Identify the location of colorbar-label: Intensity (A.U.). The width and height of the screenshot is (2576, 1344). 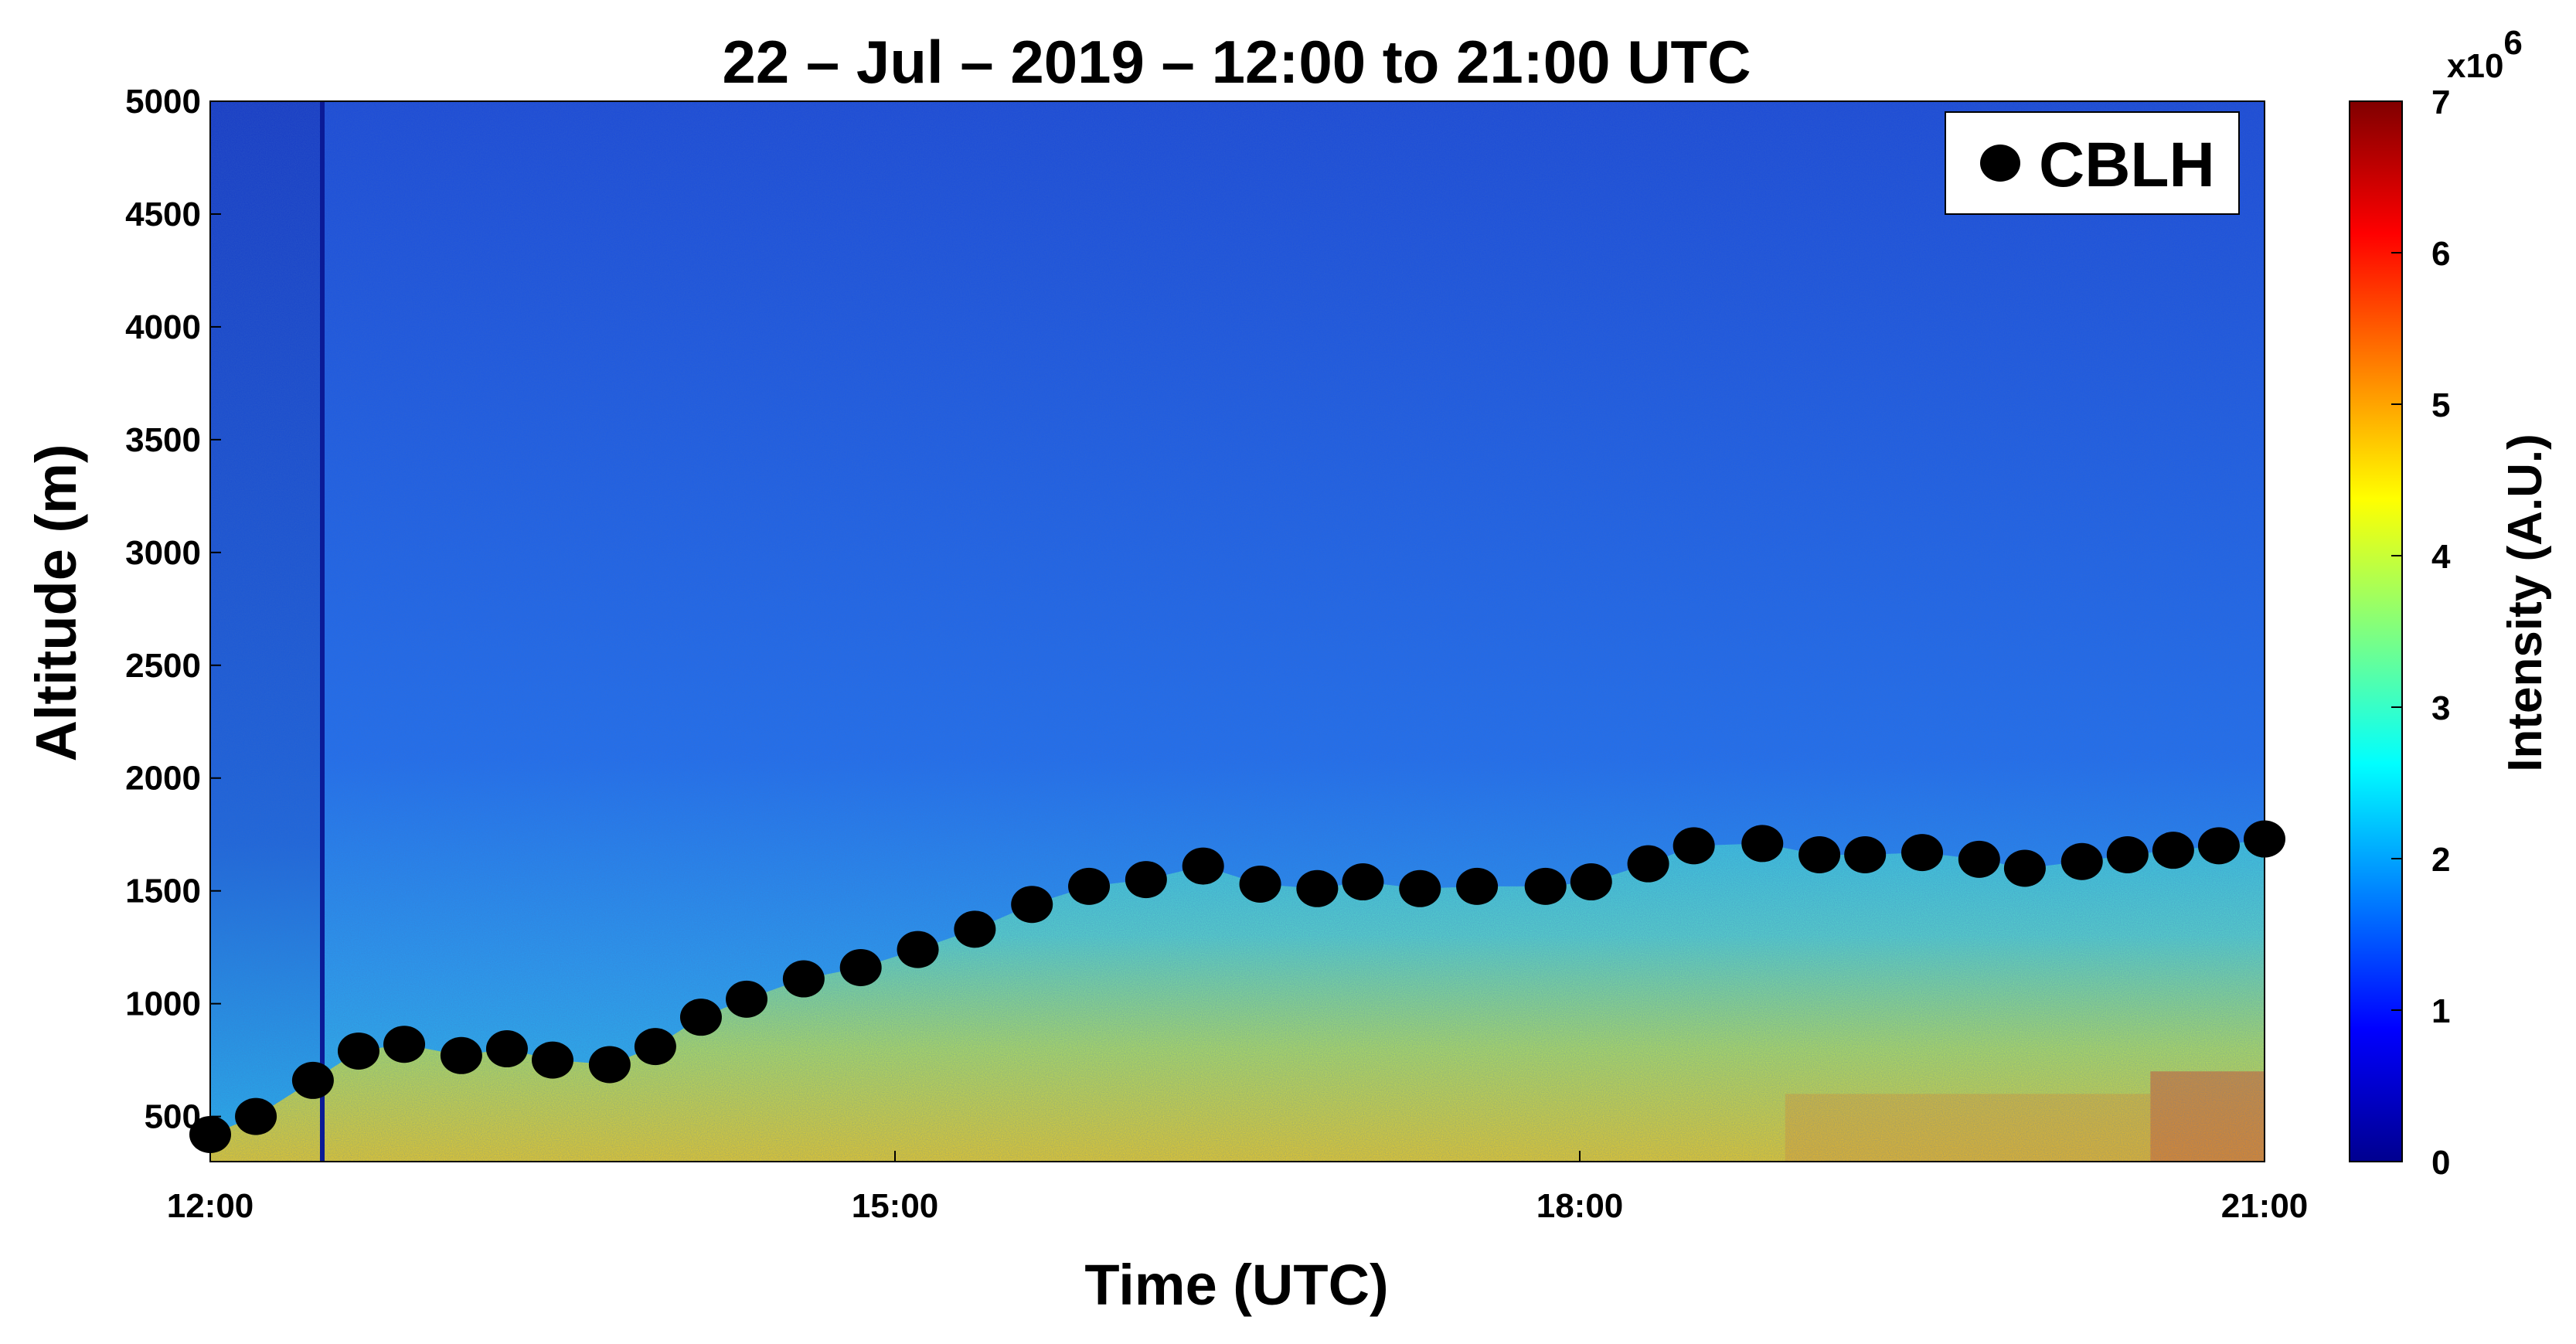
(2525, 602).